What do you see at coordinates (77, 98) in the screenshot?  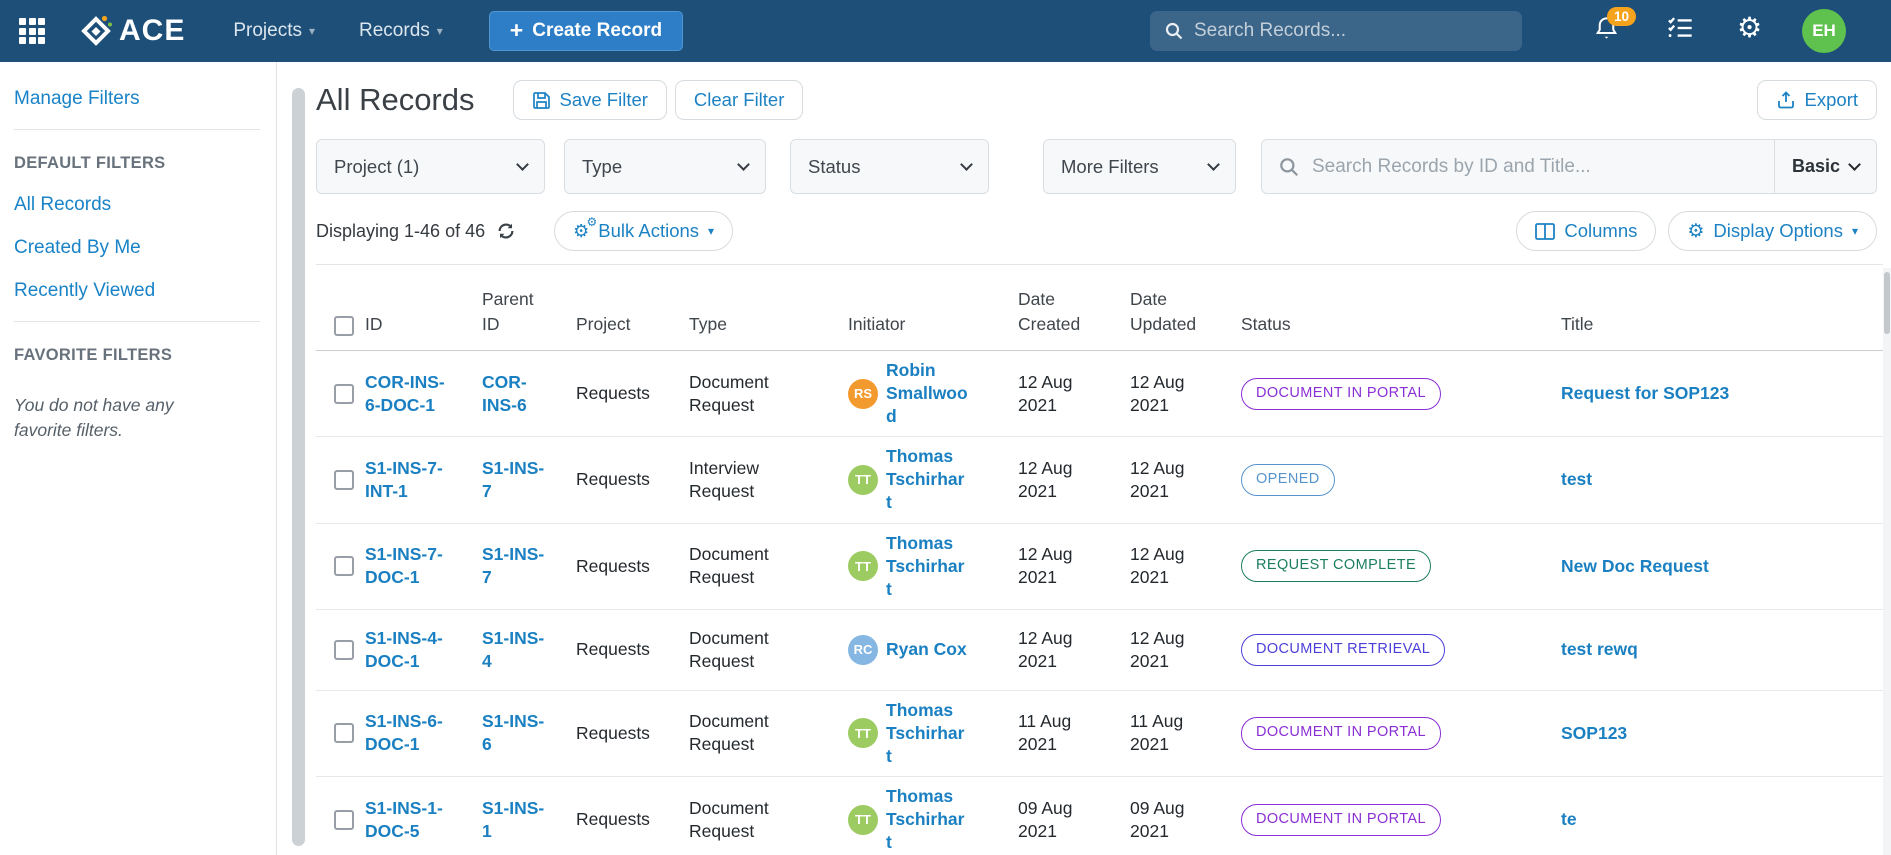 I see `manage-filters-link: Manage Filters` at bounding box center [77, 98].